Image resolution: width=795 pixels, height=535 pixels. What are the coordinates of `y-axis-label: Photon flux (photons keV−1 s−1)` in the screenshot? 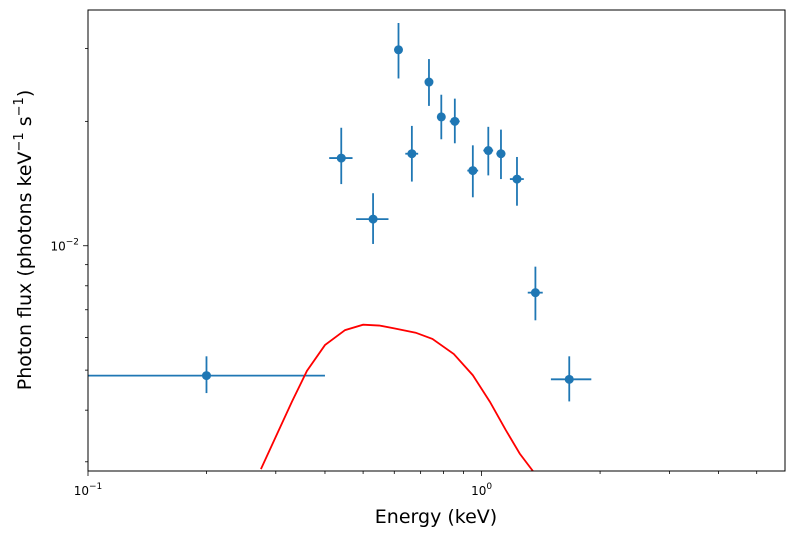 It's located at (24, 240).